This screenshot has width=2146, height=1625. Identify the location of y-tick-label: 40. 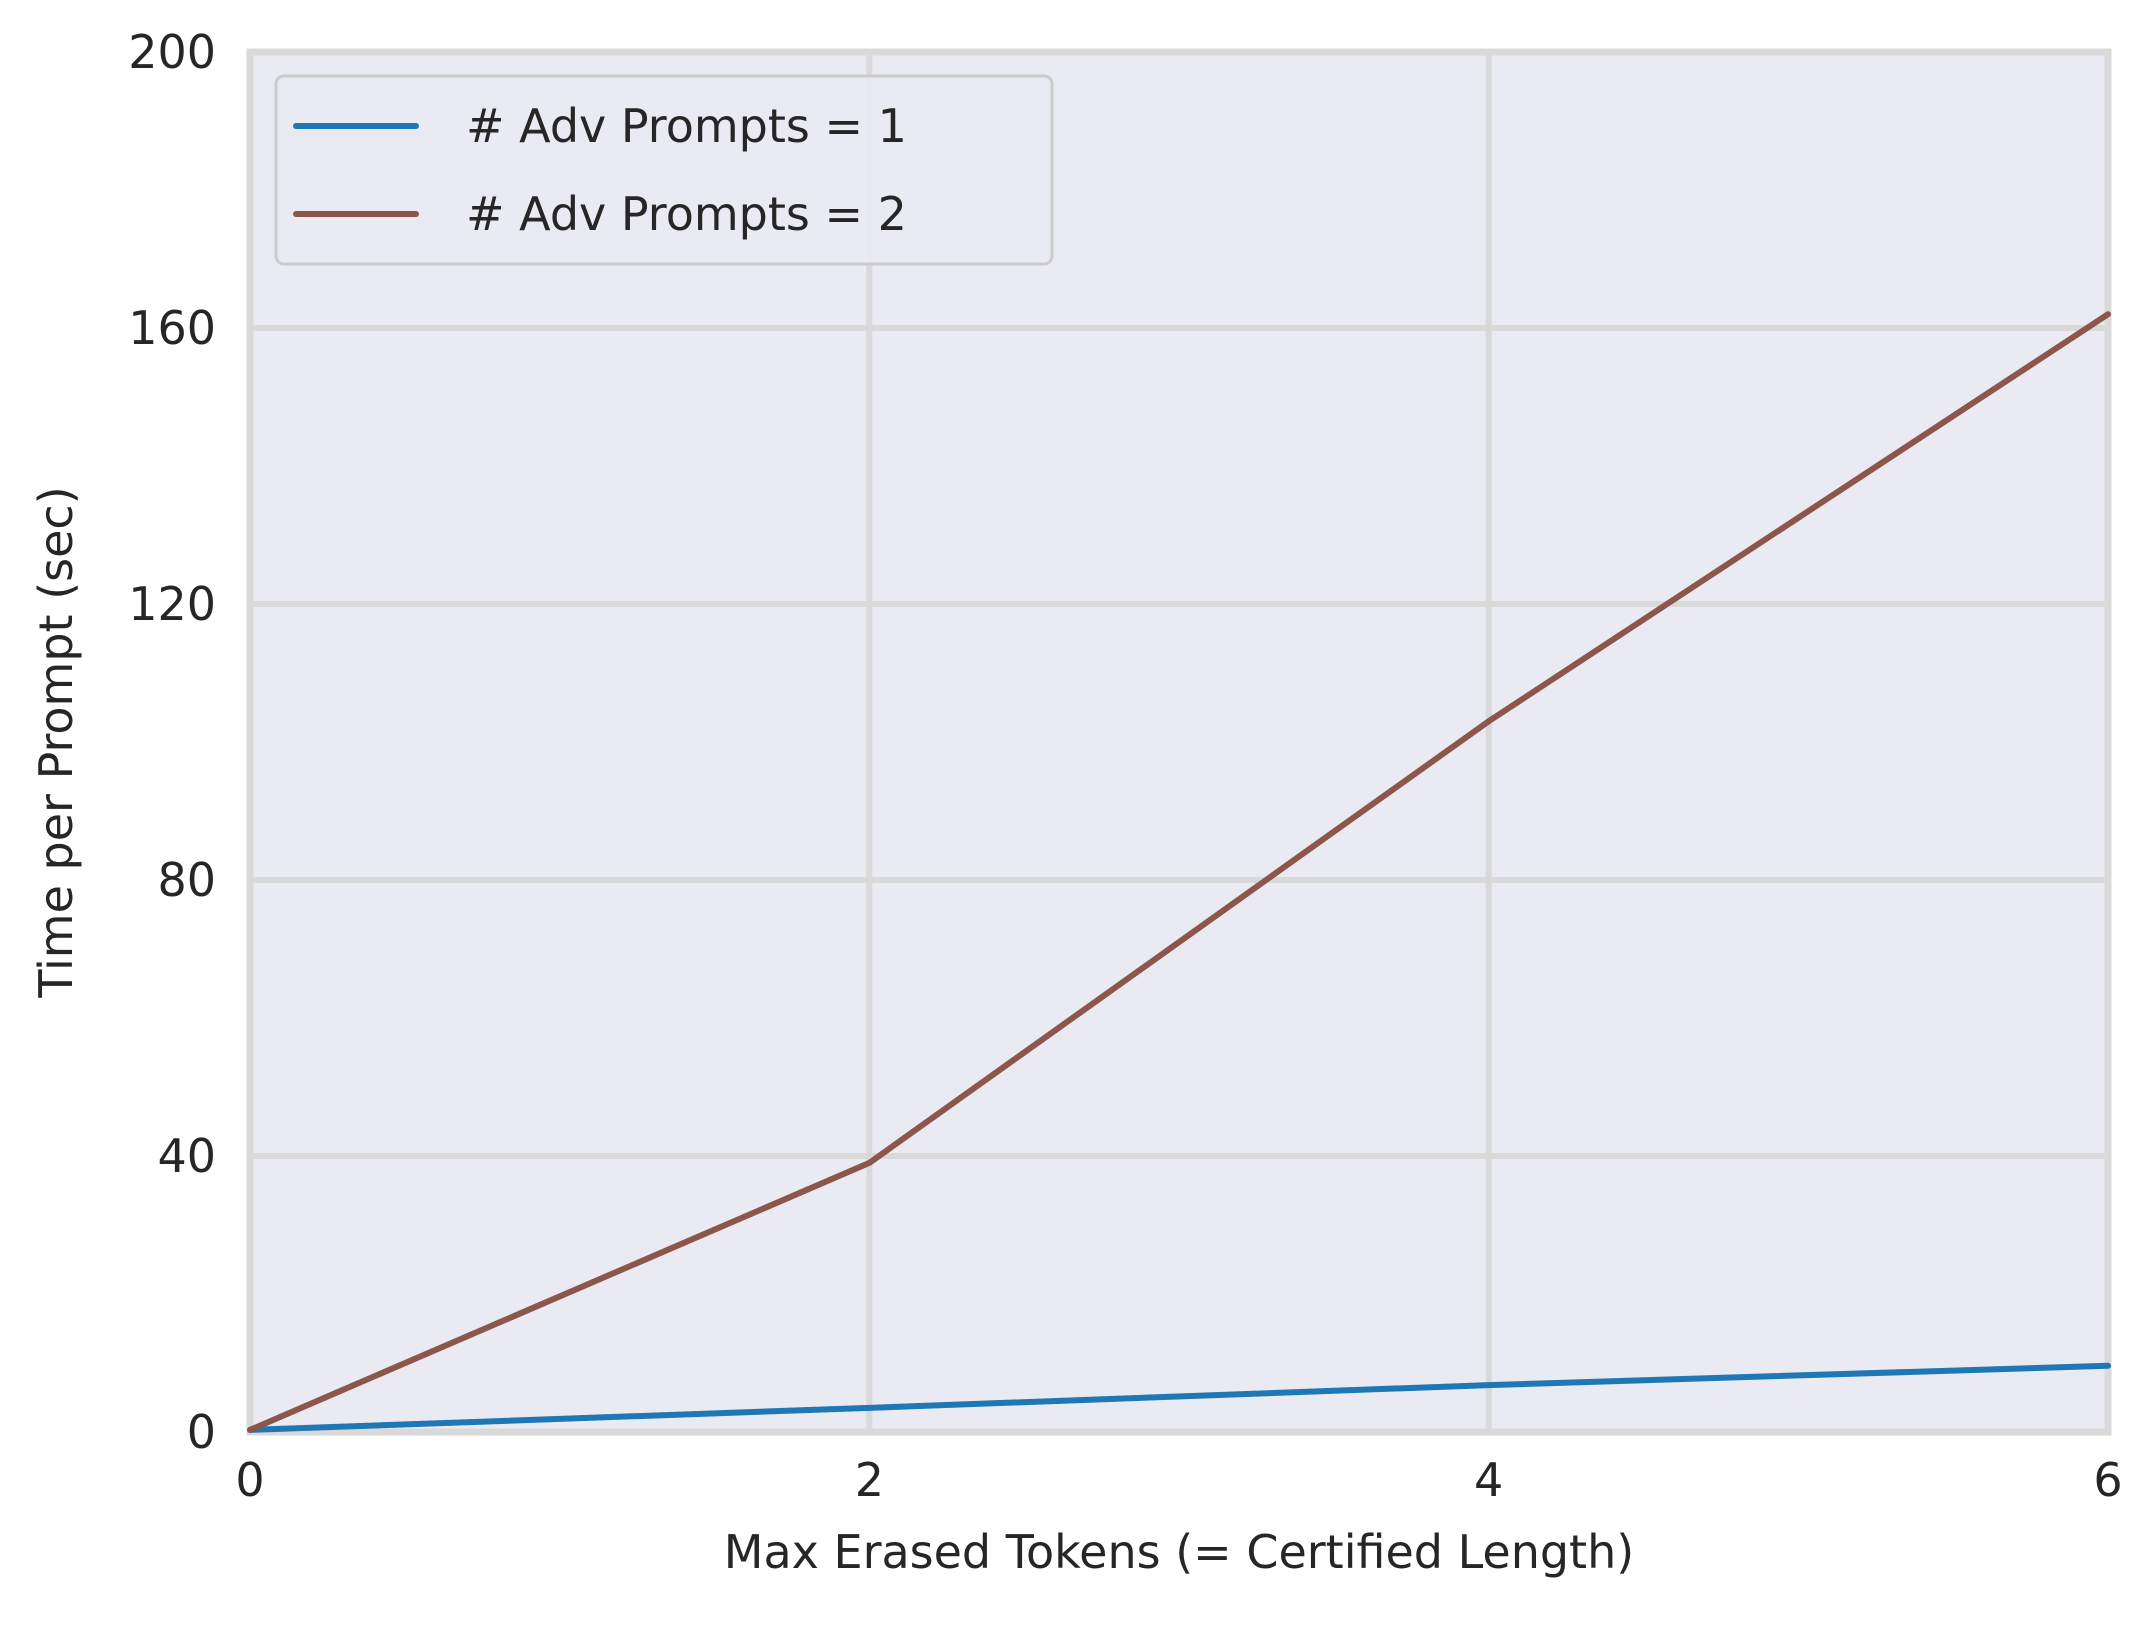
(186, 1156).